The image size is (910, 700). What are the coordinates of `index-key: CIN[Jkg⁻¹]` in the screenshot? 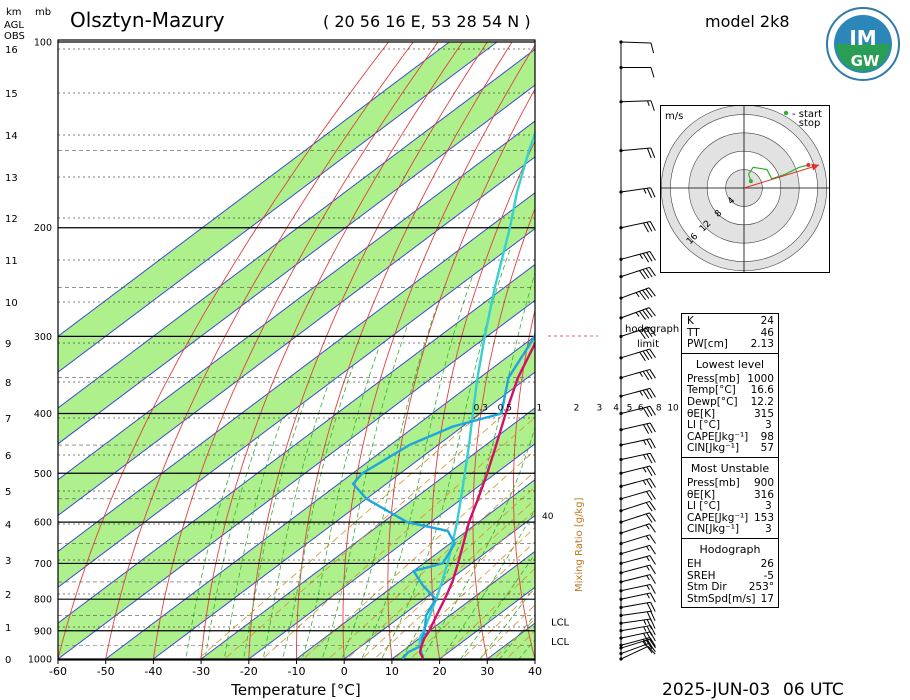 It's located at (713, 448).